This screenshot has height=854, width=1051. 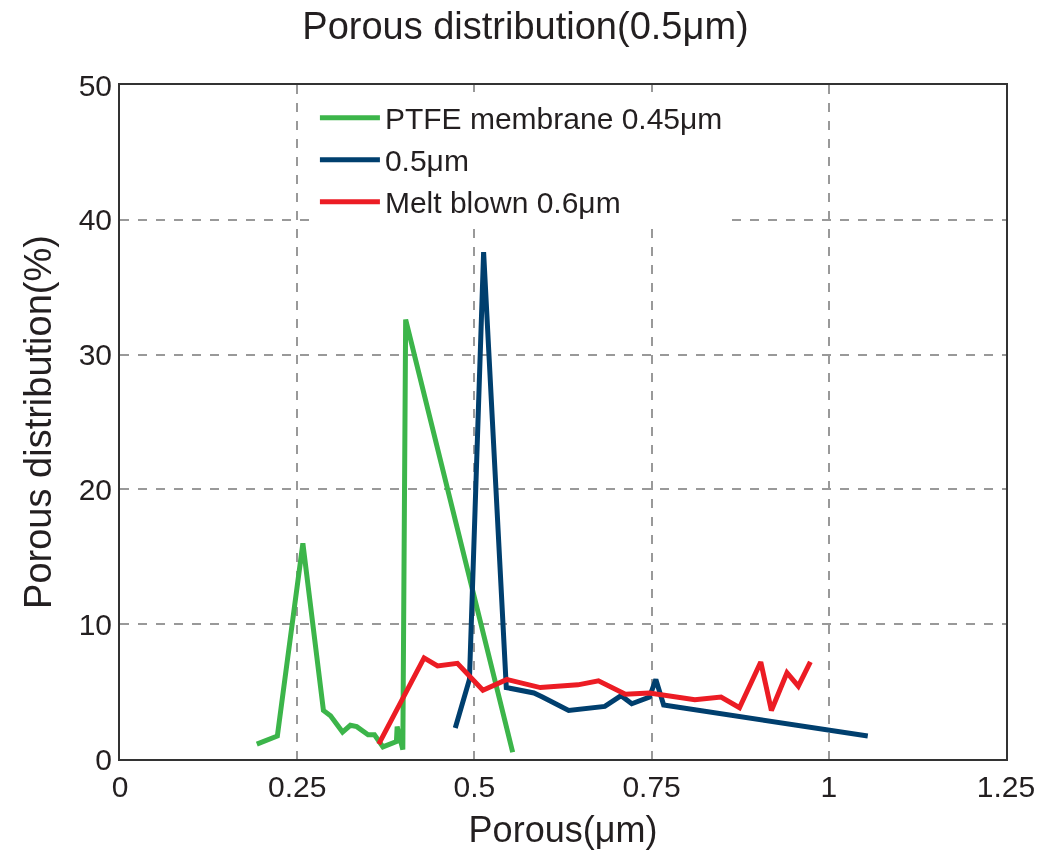 What do you see at coordinates (829, 786) in the screenshot?
I see `x-tick-label: 1` at bounding box center [829, 786].